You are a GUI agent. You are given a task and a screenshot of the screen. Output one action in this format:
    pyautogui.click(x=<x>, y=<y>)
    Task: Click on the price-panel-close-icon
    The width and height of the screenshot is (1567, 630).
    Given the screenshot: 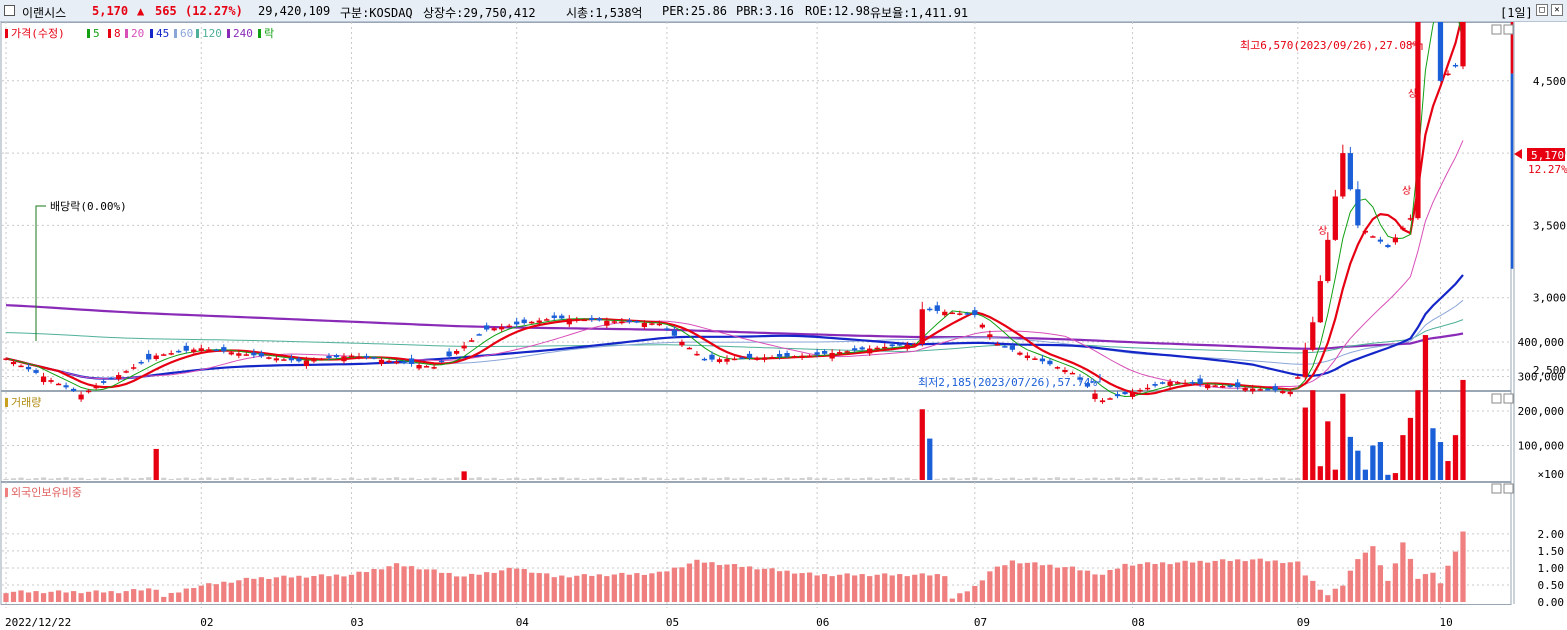 What is the action you would take?
    pyautogui.click(x=1508, y=29)
    